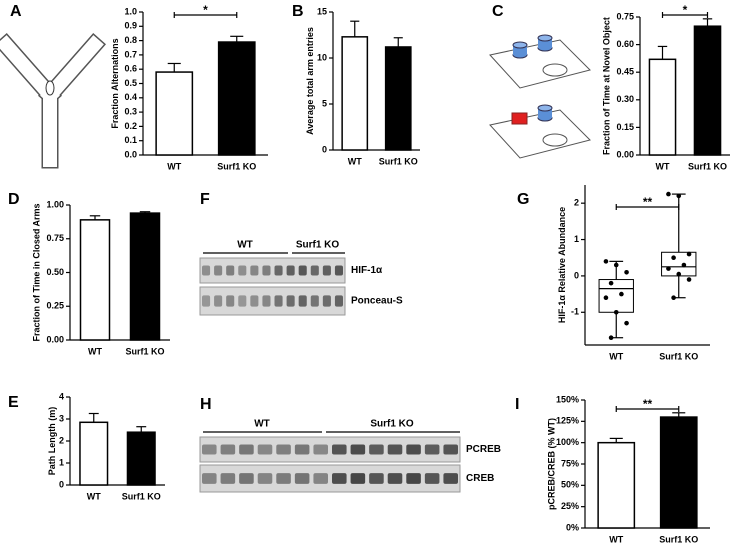 This screenshot has height=543, width=750. Describe the element at coordinates (52, 441) in the screenshot. I see `y-axis-label: Path Length (m)` at that location.